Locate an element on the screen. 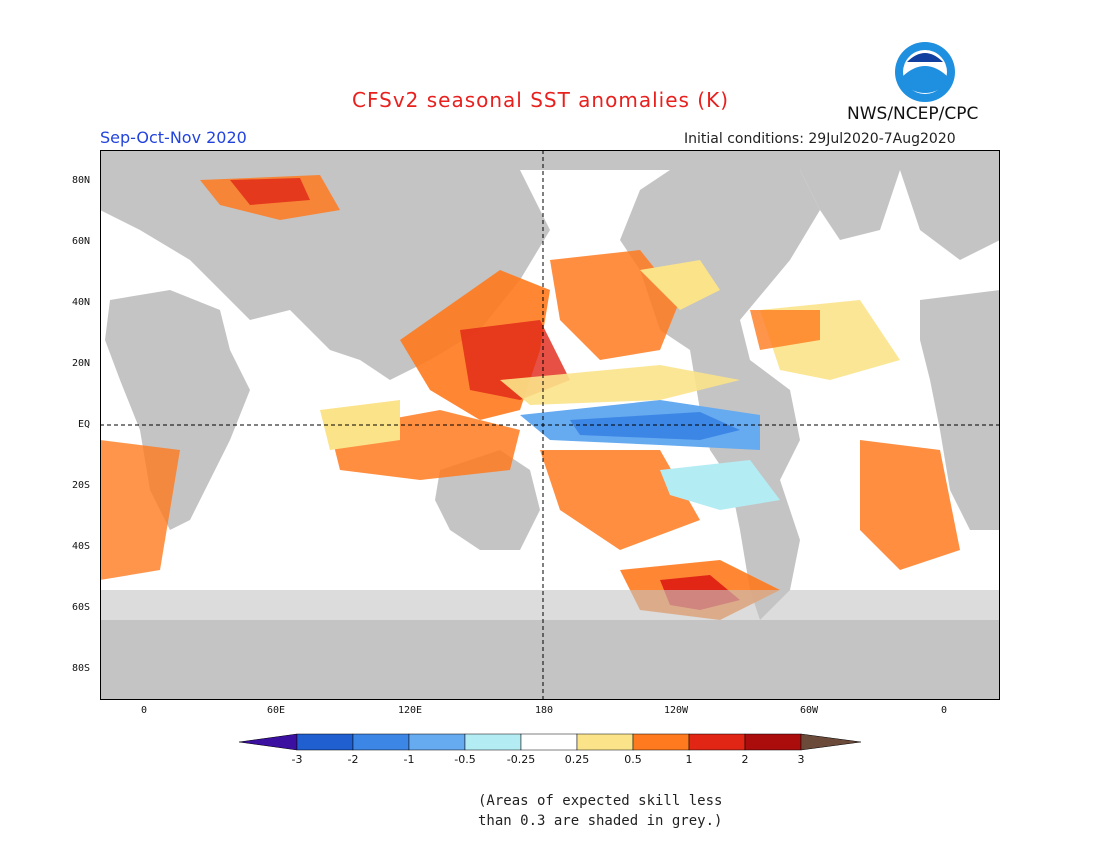  cb-tick-label: -2 is located at coordinates (353, 759).